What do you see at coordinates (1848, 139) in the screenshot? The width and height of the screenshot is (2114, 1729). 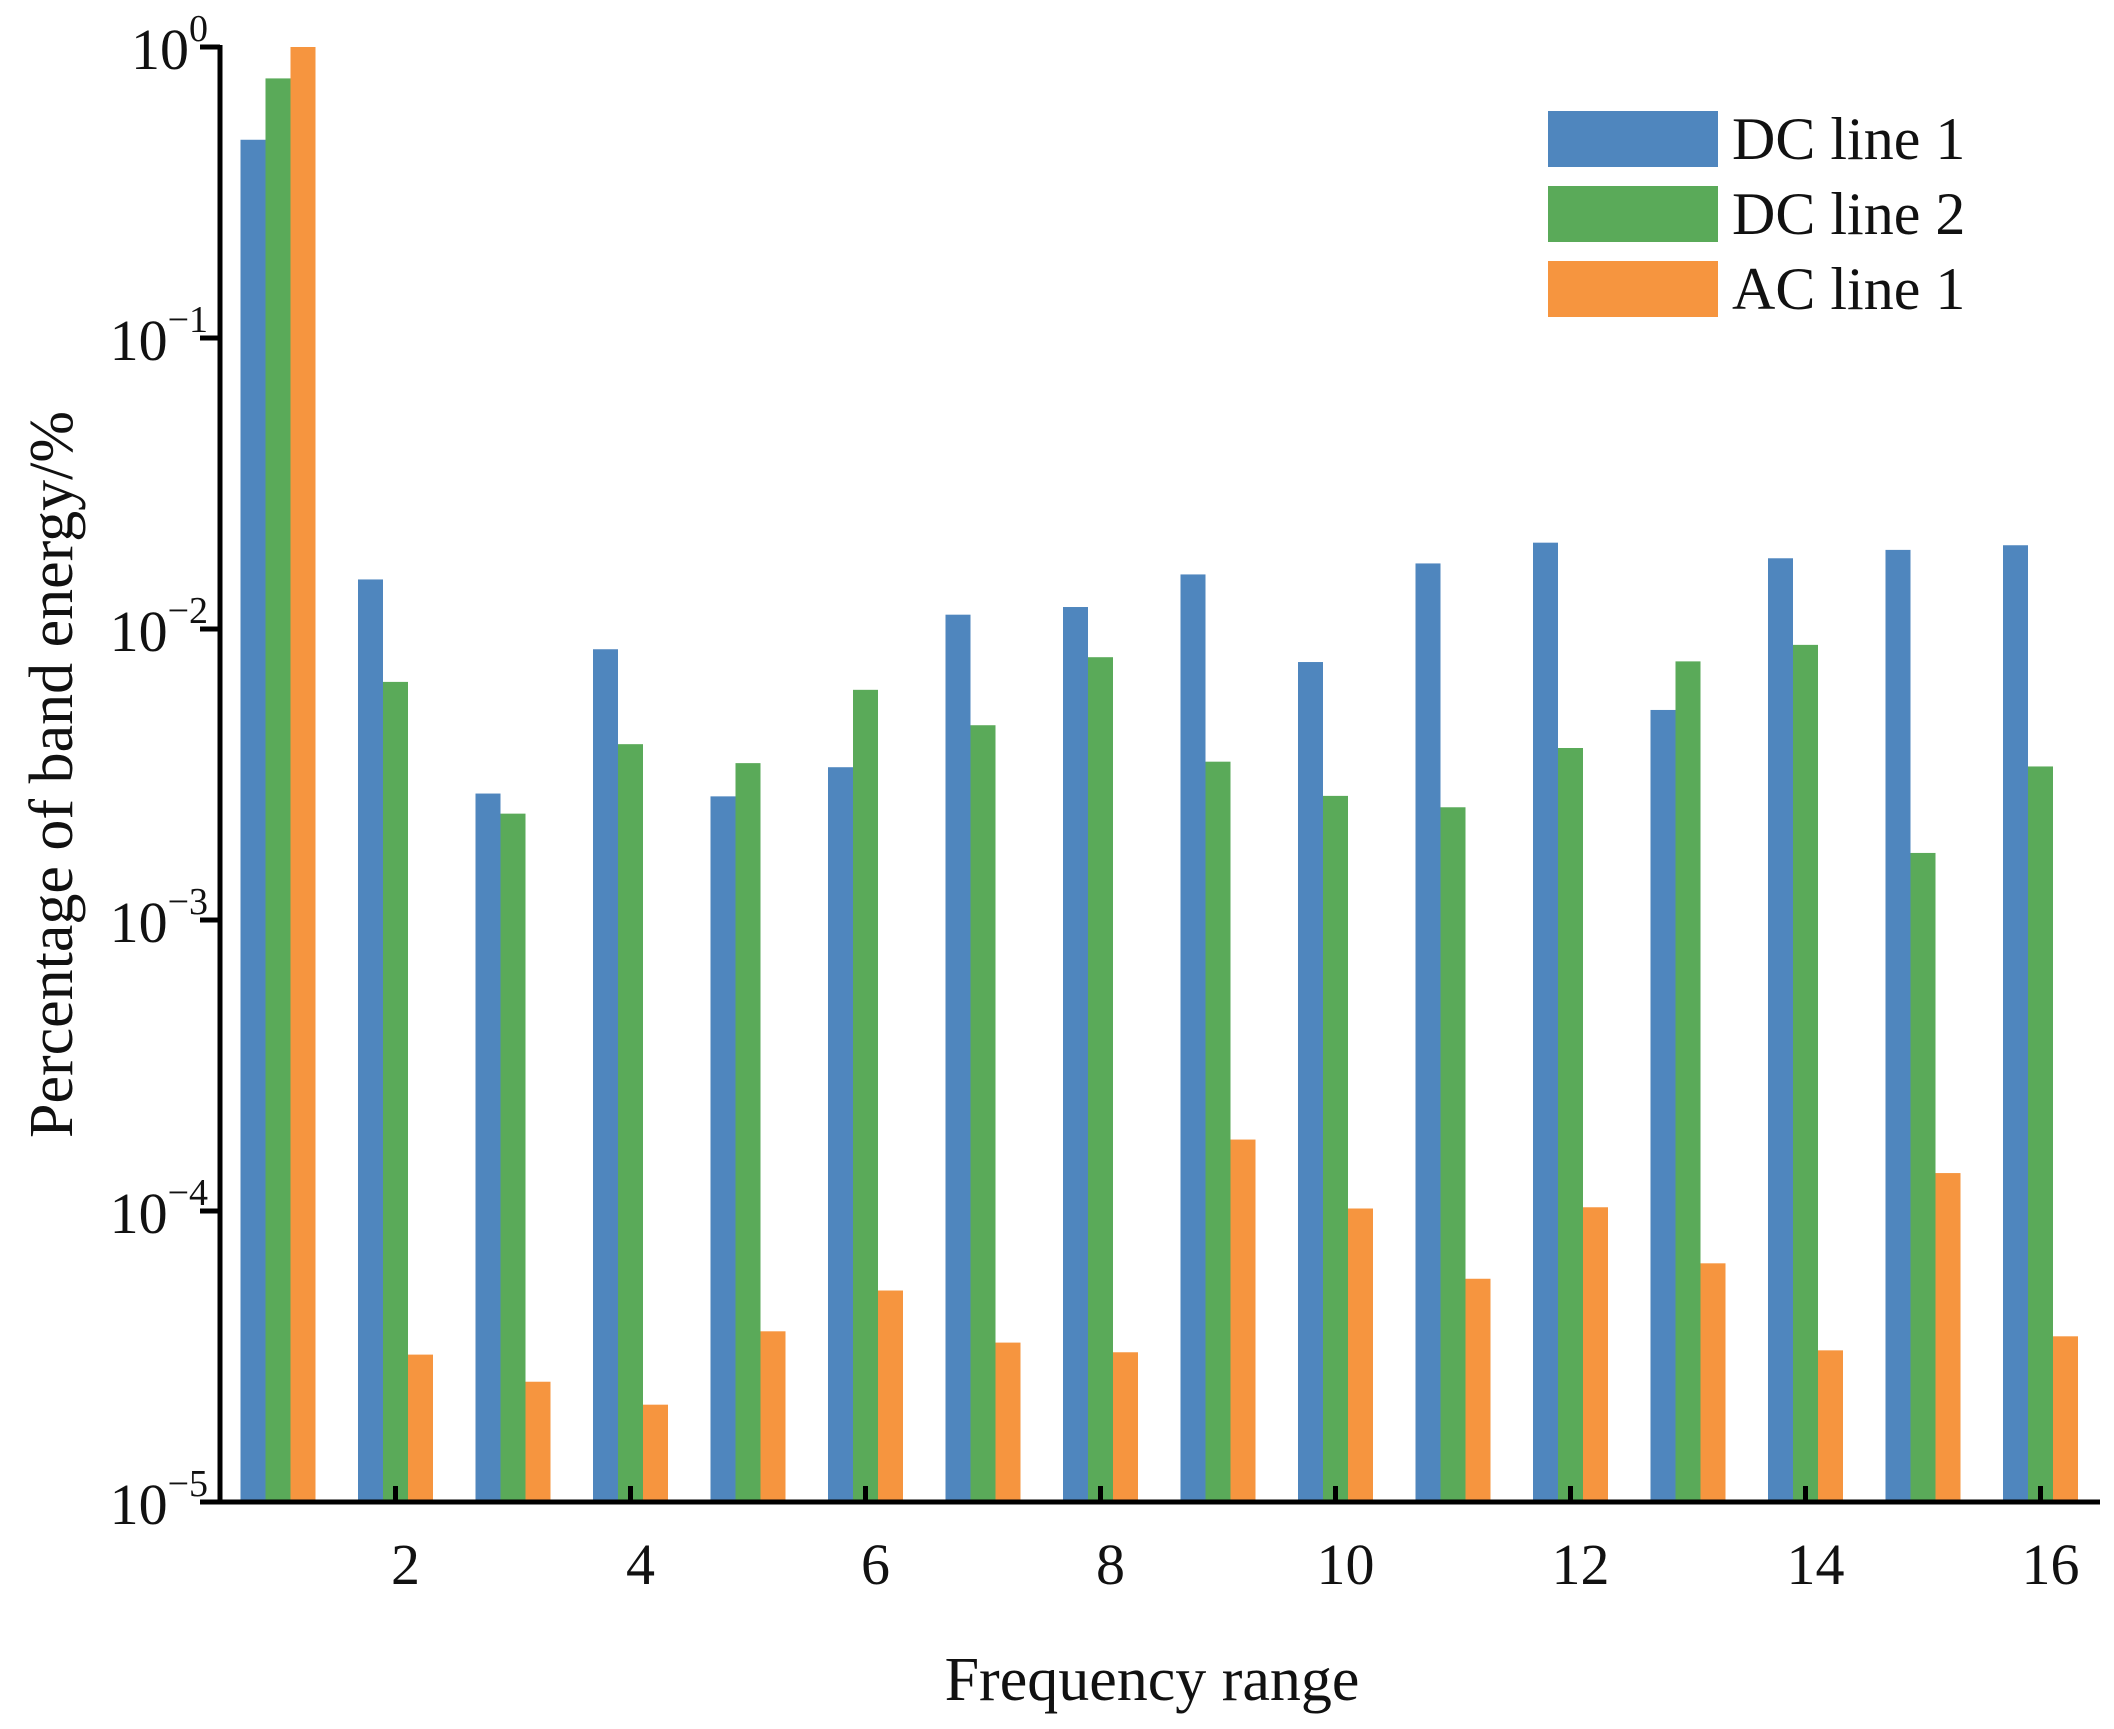 I see `legend-label: DC line 1` at bounding box center [1848, 139].